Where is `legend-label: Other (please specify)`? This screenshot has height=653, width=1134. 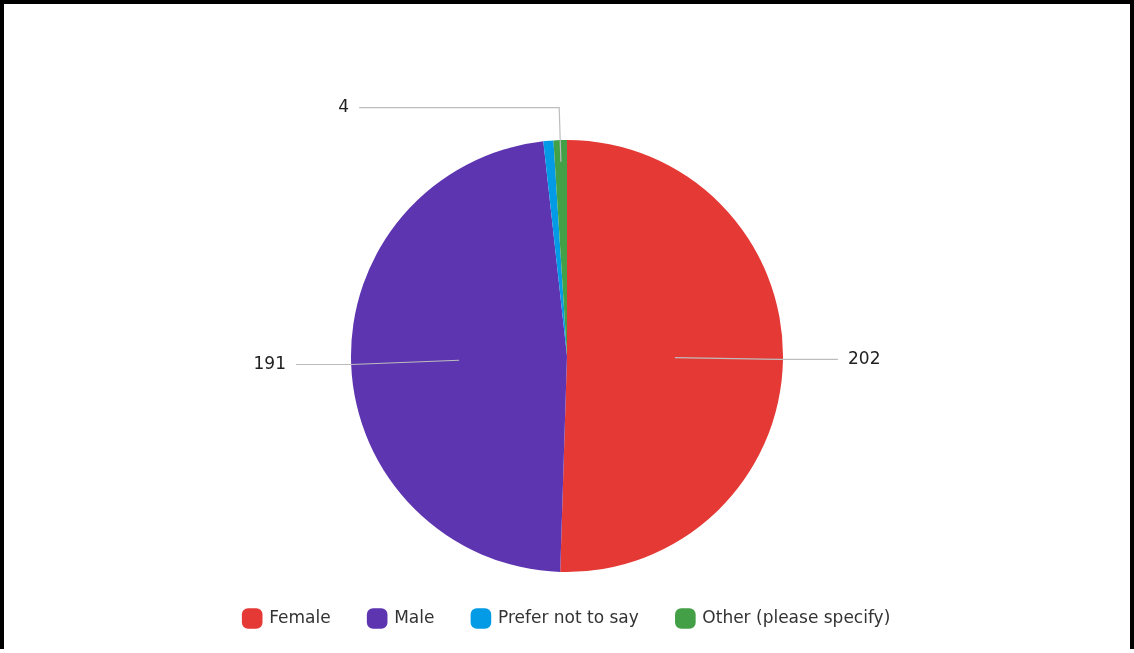
legend-label: Other (please specify) is located at coordinates (796, 616).